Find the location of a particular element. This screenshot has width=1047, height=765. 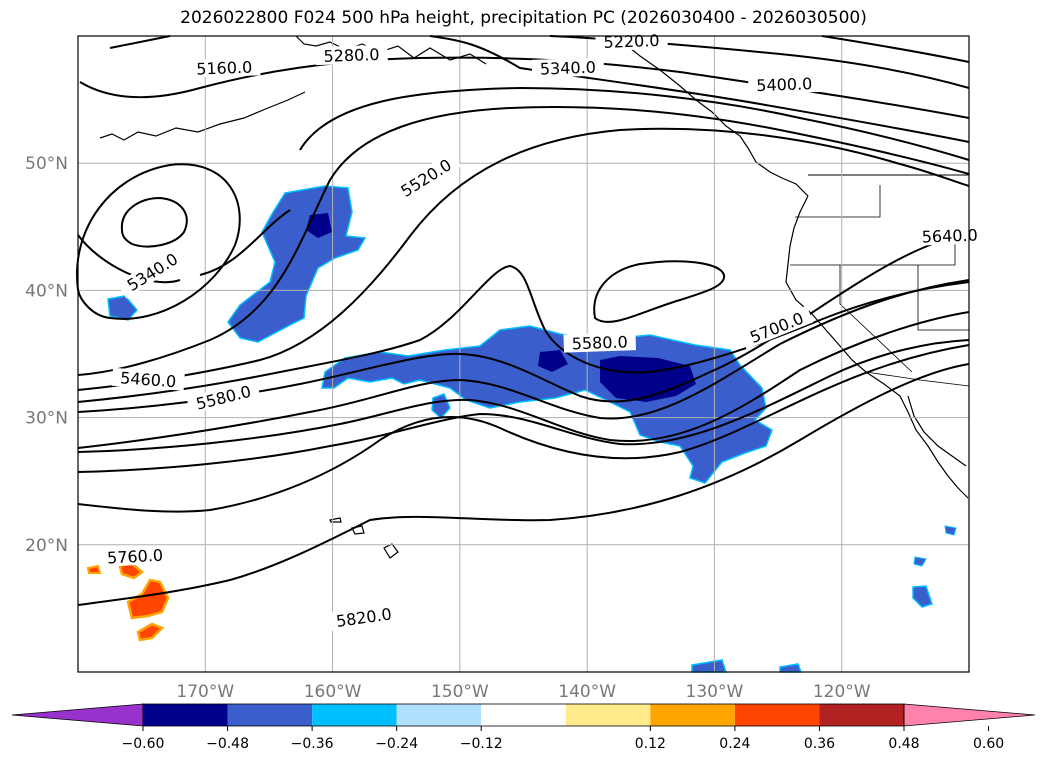

lon-tick-label: 130°W is located at coordinates (715, 692).